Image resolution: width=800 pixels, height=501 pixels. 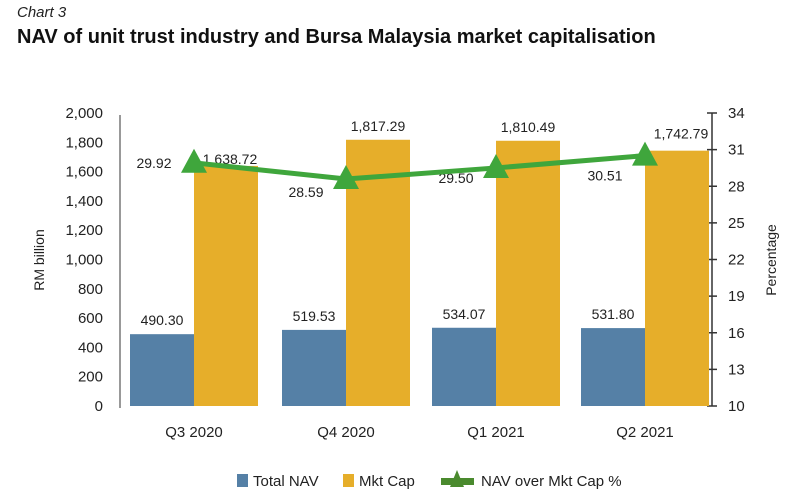 What do you see at coordinates (90, 347) in the screenshot?
I see `left-tick-label: 400` at bounding box center [90, 347].